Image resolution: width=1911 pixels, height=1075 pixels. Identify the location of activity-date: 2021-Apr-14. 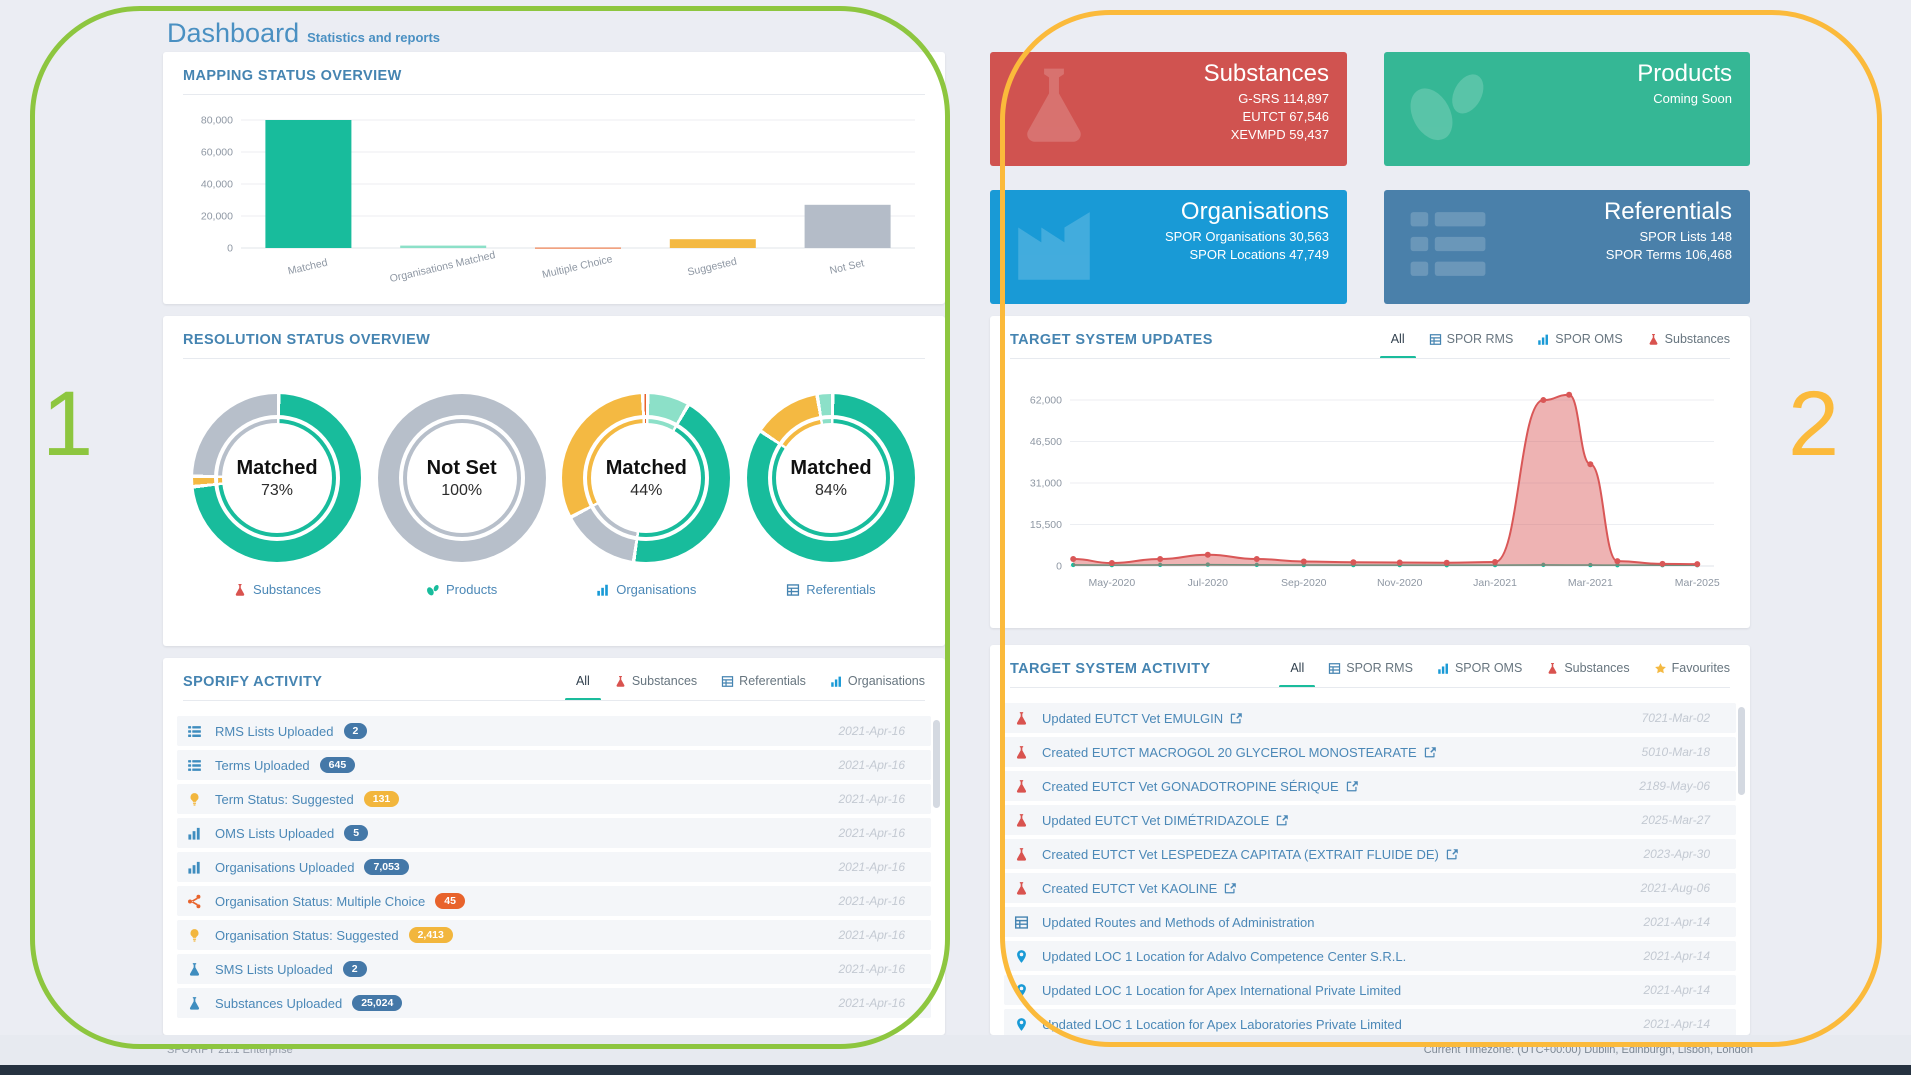
(1677, 956).